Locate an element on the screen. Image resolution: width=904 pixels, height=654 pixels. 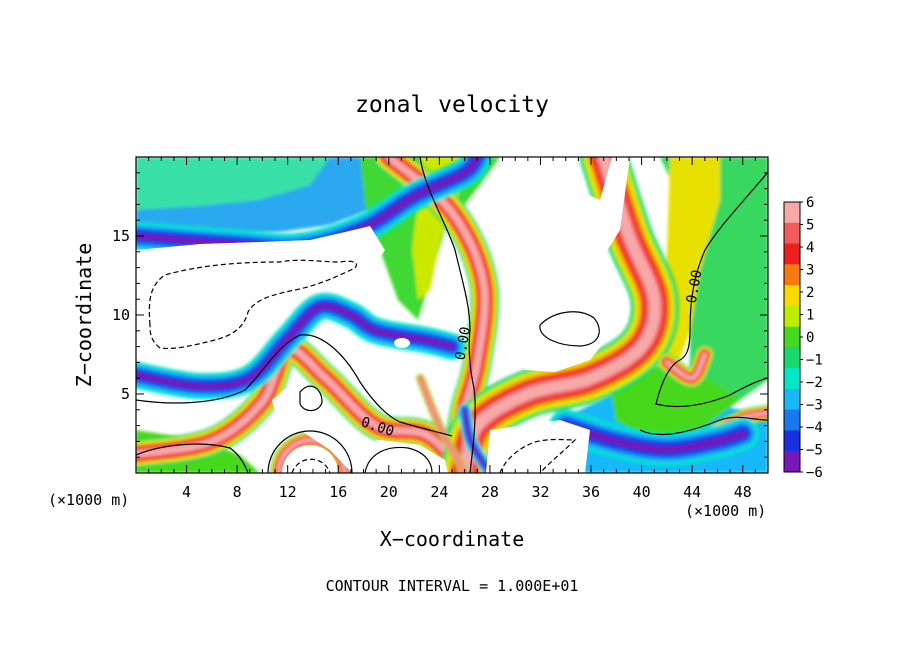
x-tick-label: 28 is located at coordinates (490, 492).